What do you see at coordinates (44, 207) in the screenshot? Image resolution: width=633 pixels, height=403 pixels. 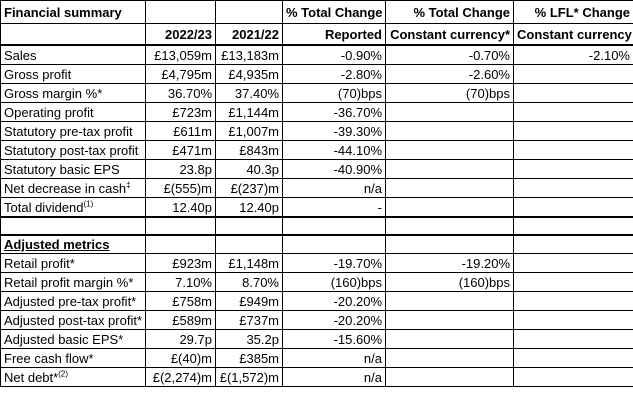 I see `row-label-text: Total dividend` at bounding box center [44, 207].